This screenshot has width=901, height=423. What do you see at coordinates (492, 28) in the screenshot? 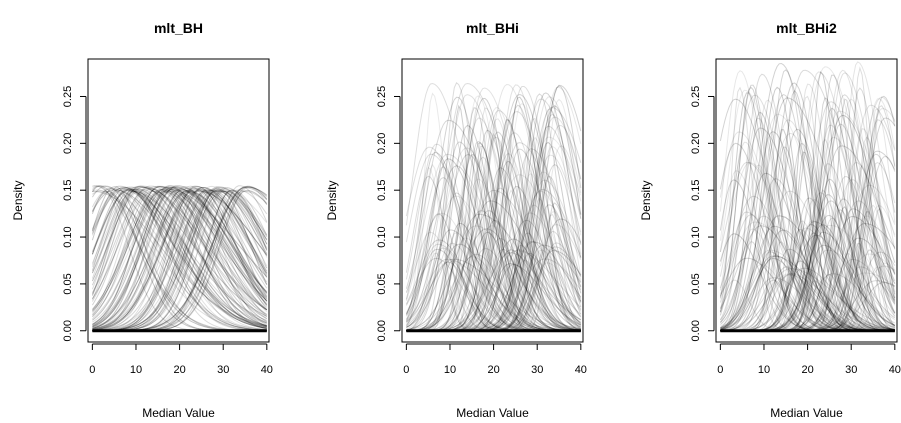
I see `chart-title: mlt_BHi` at bounding box center [492, 28].